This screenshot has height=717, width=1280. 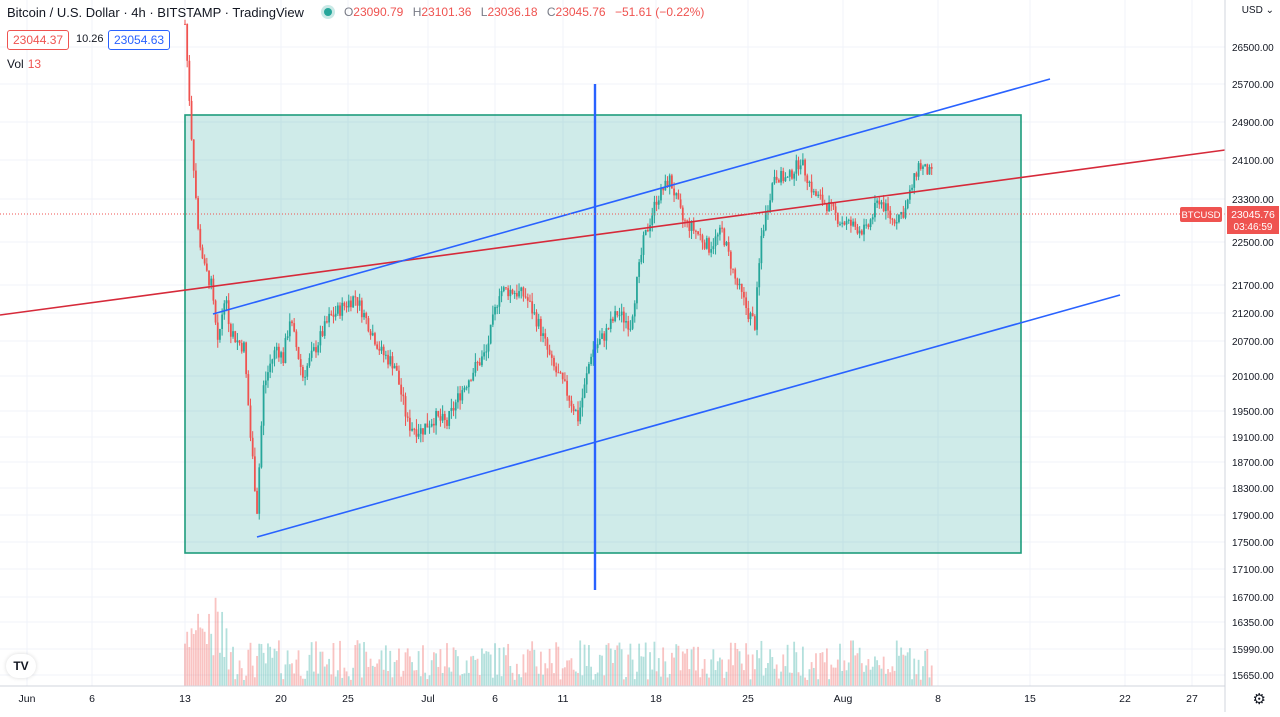 I want to click on market-status-icon, so click(x=327, y=12).